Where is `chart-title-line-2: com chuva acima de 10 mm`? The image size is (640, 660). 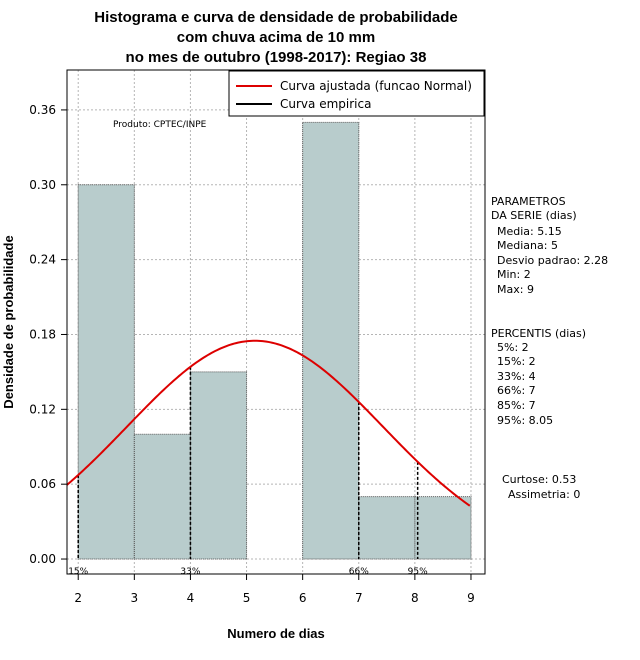
chart-title-line-2: com chuva acima de 10 mm is located at coordinates (276, 37).